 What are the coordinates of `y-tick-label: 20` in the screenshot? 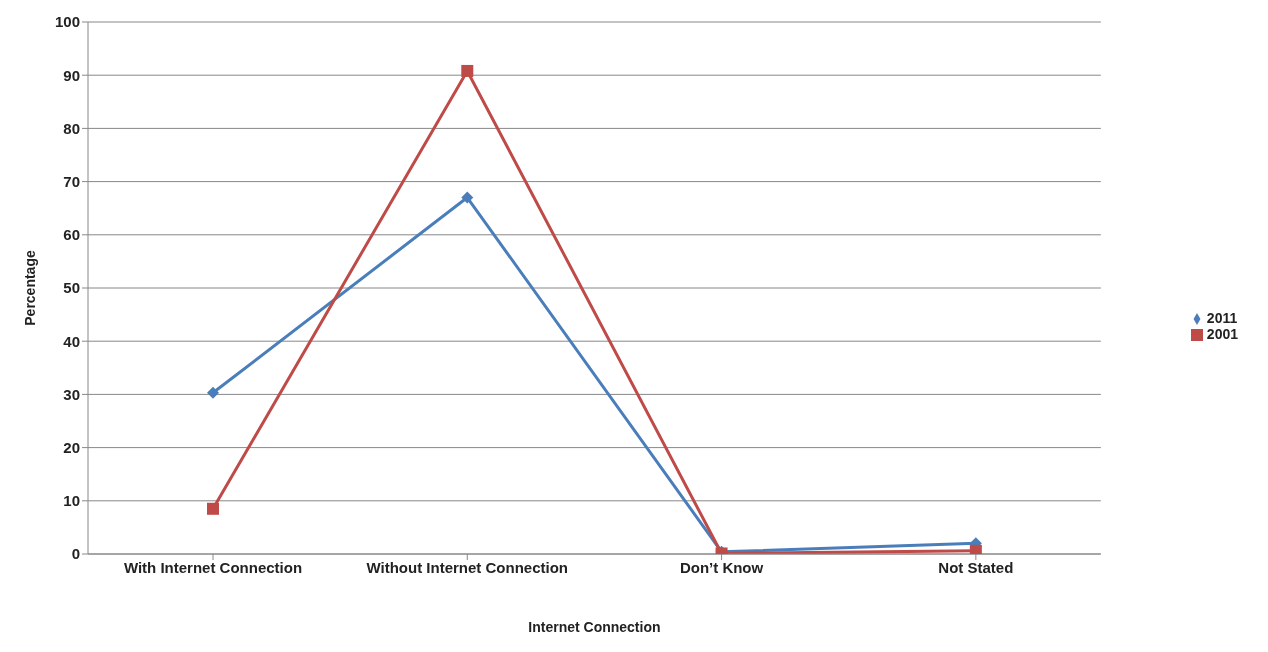 It's located at (71, 447).